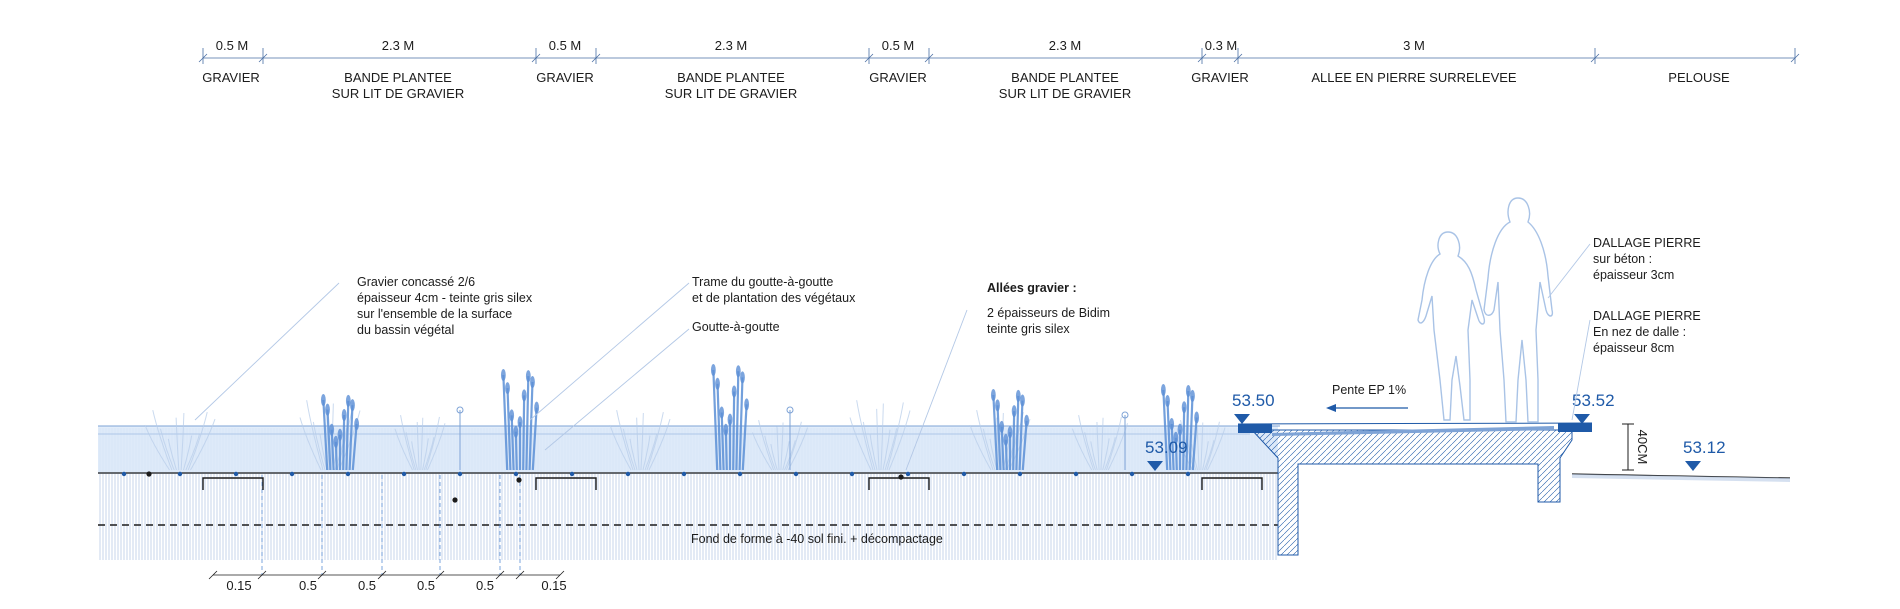 This screenshot has height=609, width=1900. I want to click on stone-slab-left, so click(1255, 428).